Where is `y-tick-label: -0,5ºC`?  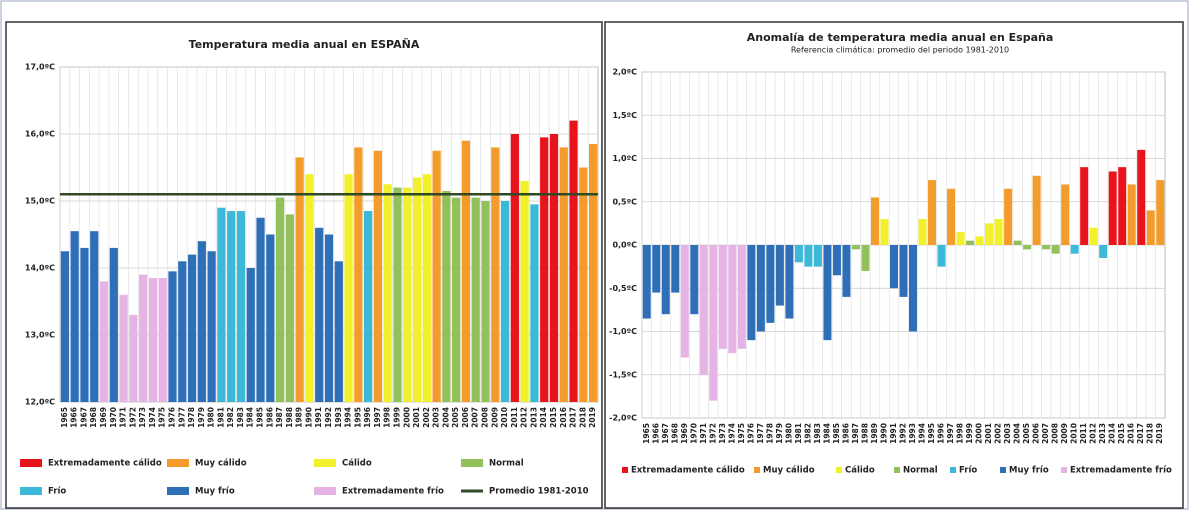 y-tick-label: -0,5ºC is located at coordinates (623, 288).